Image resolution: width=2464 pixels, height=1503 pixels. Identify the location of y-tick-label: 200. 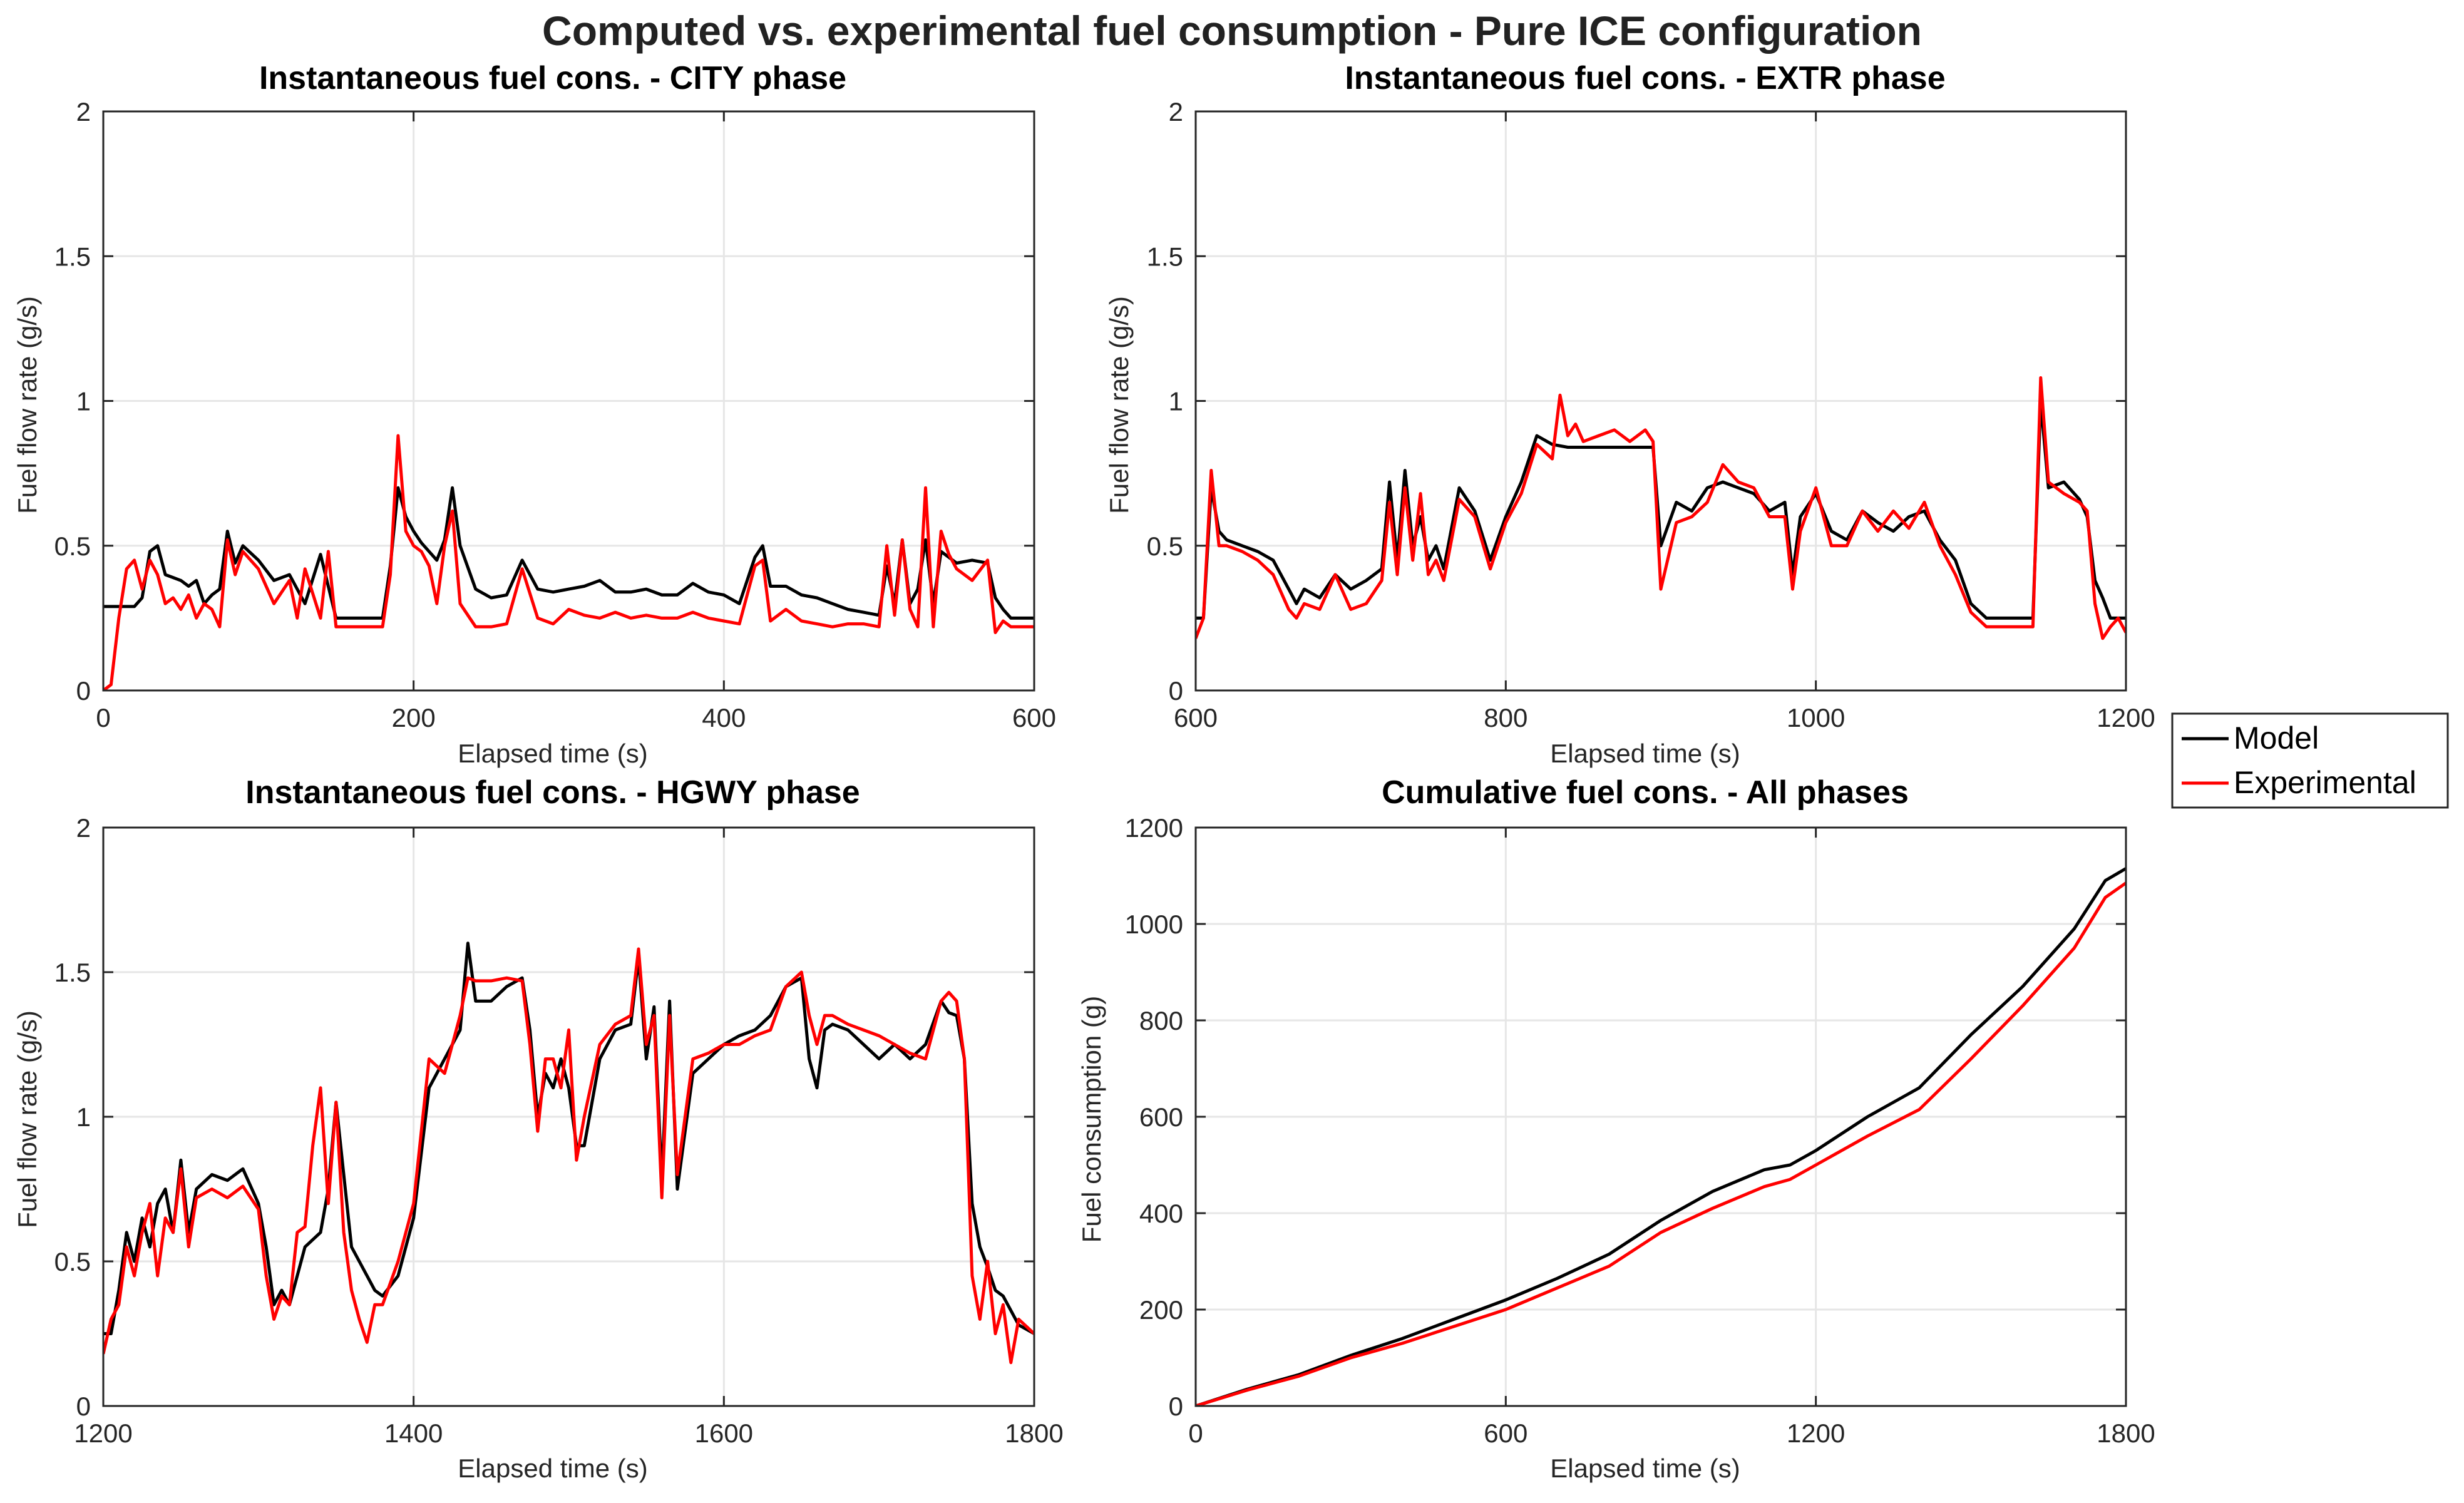
(1161, 1310).